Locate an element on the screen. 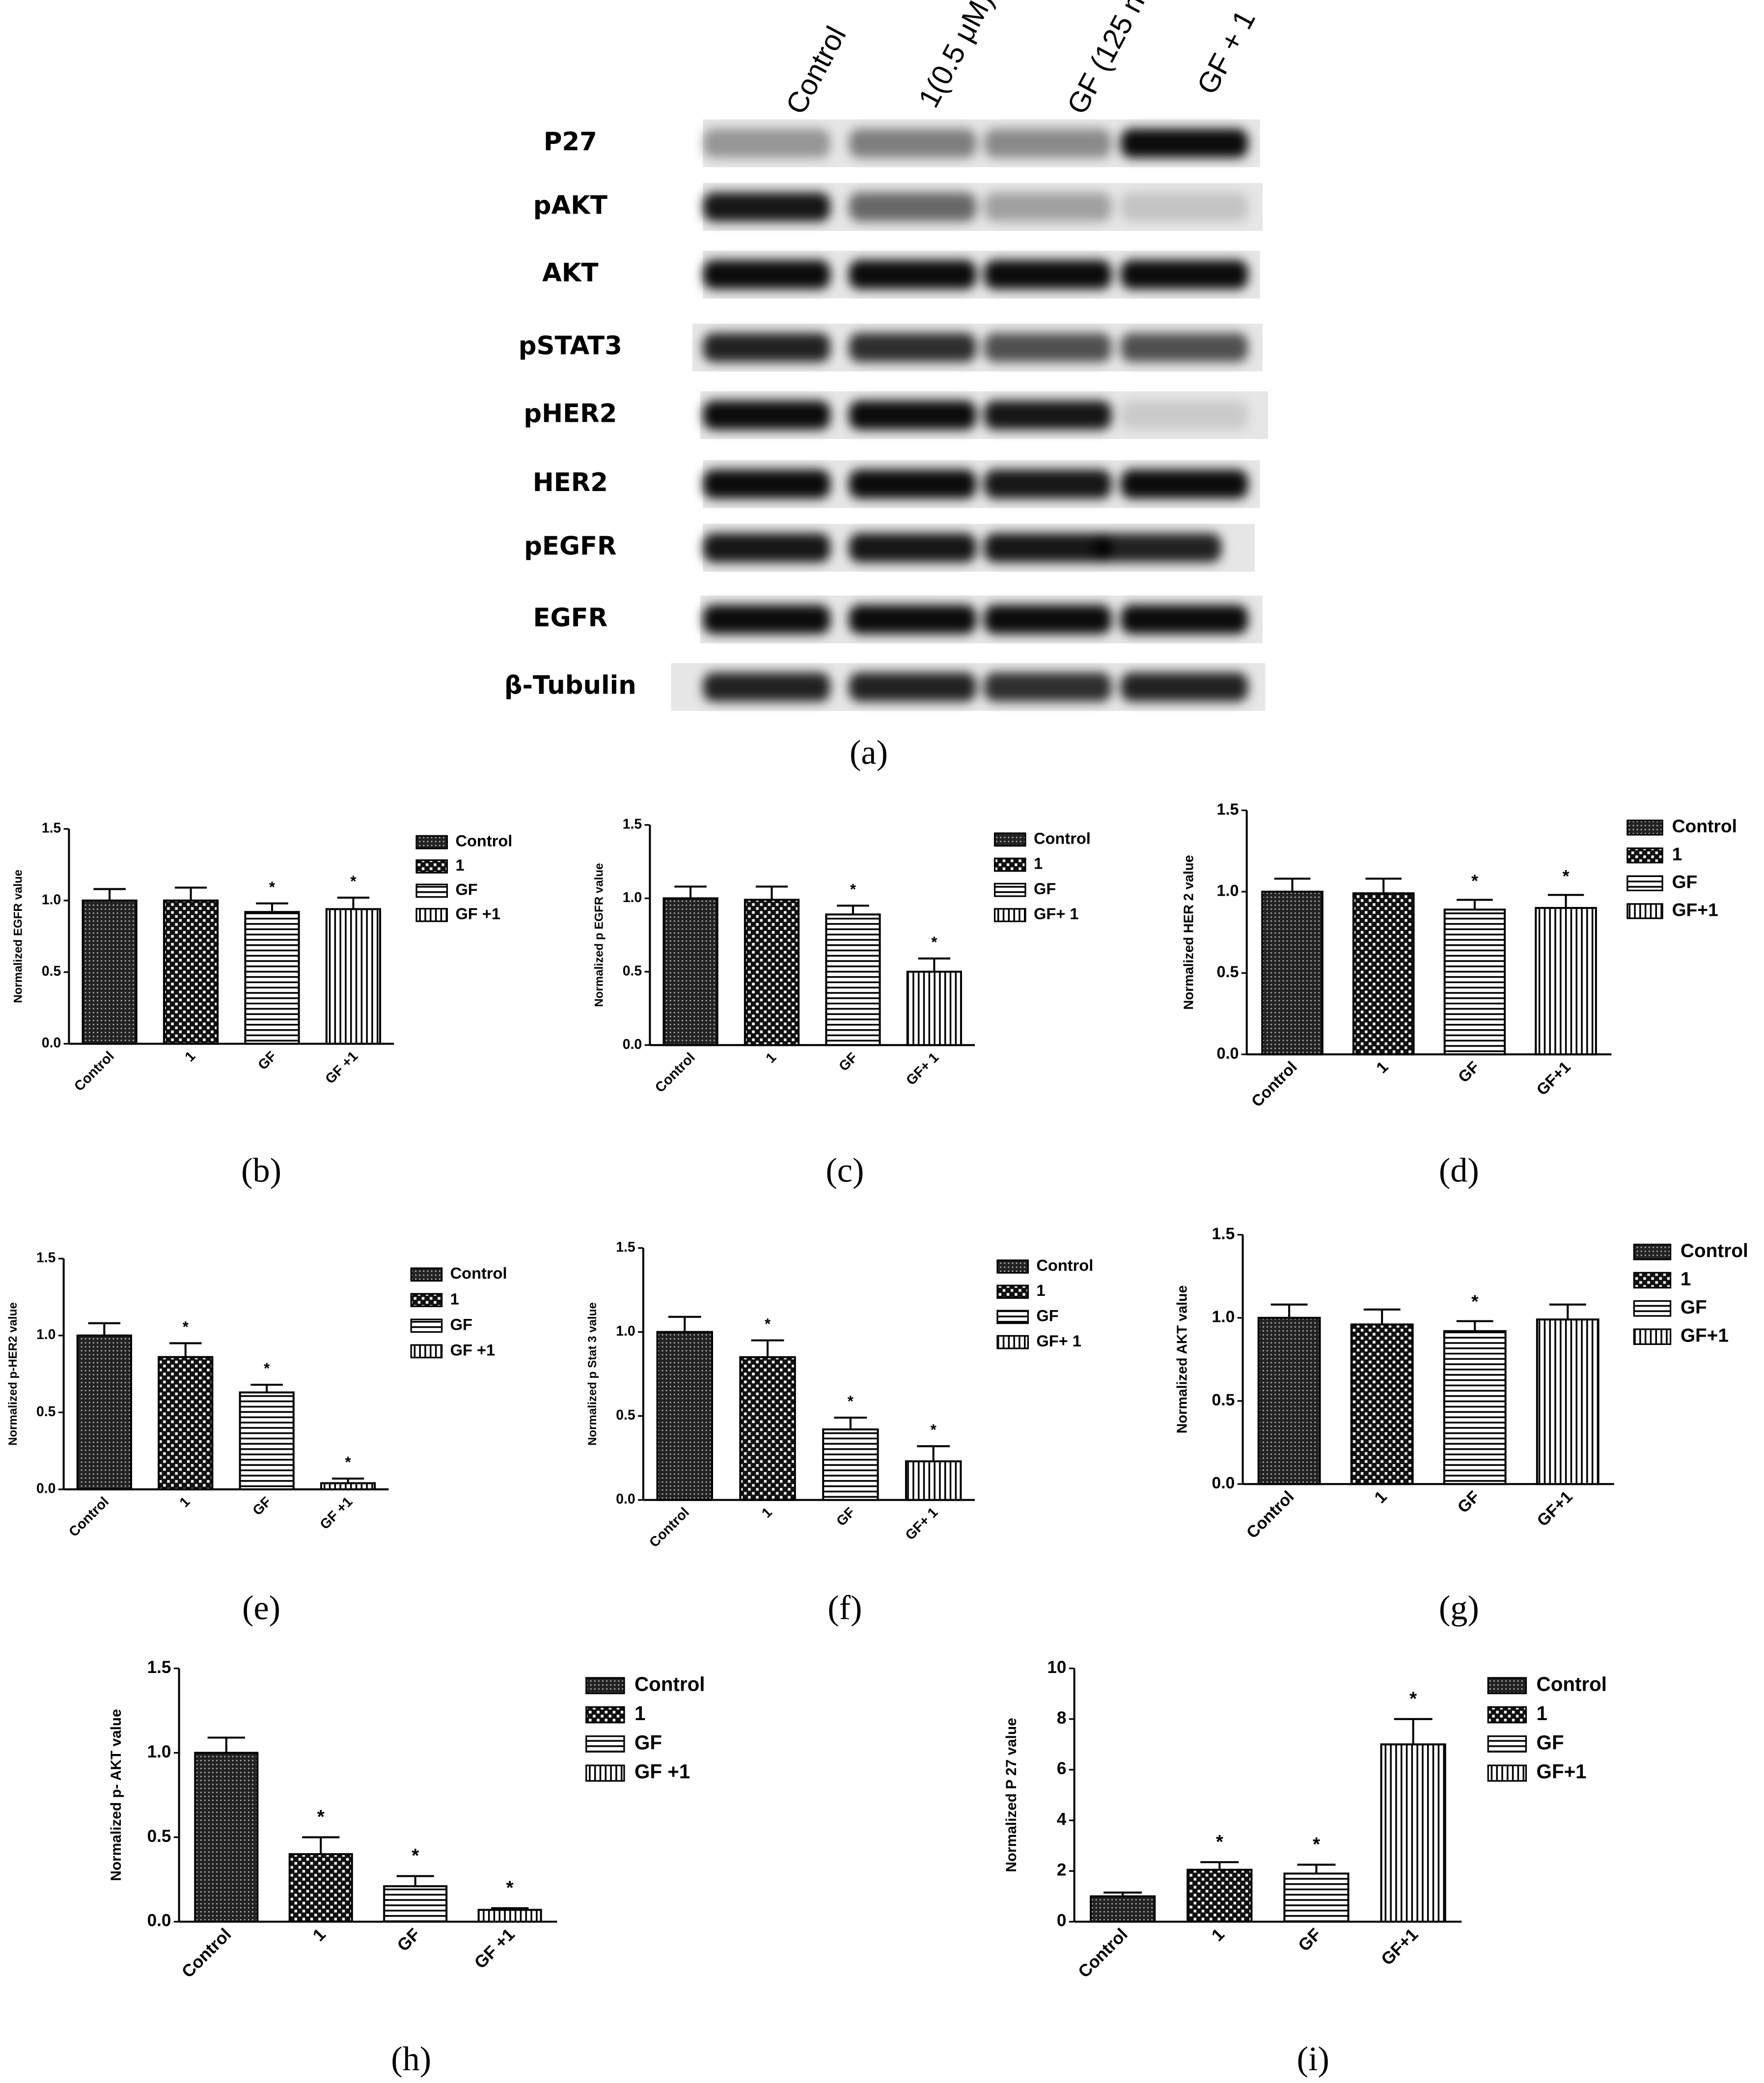 The image size is (1764, 2083). legend-label: GF+ 1 is located at coordinates (1057, 914).